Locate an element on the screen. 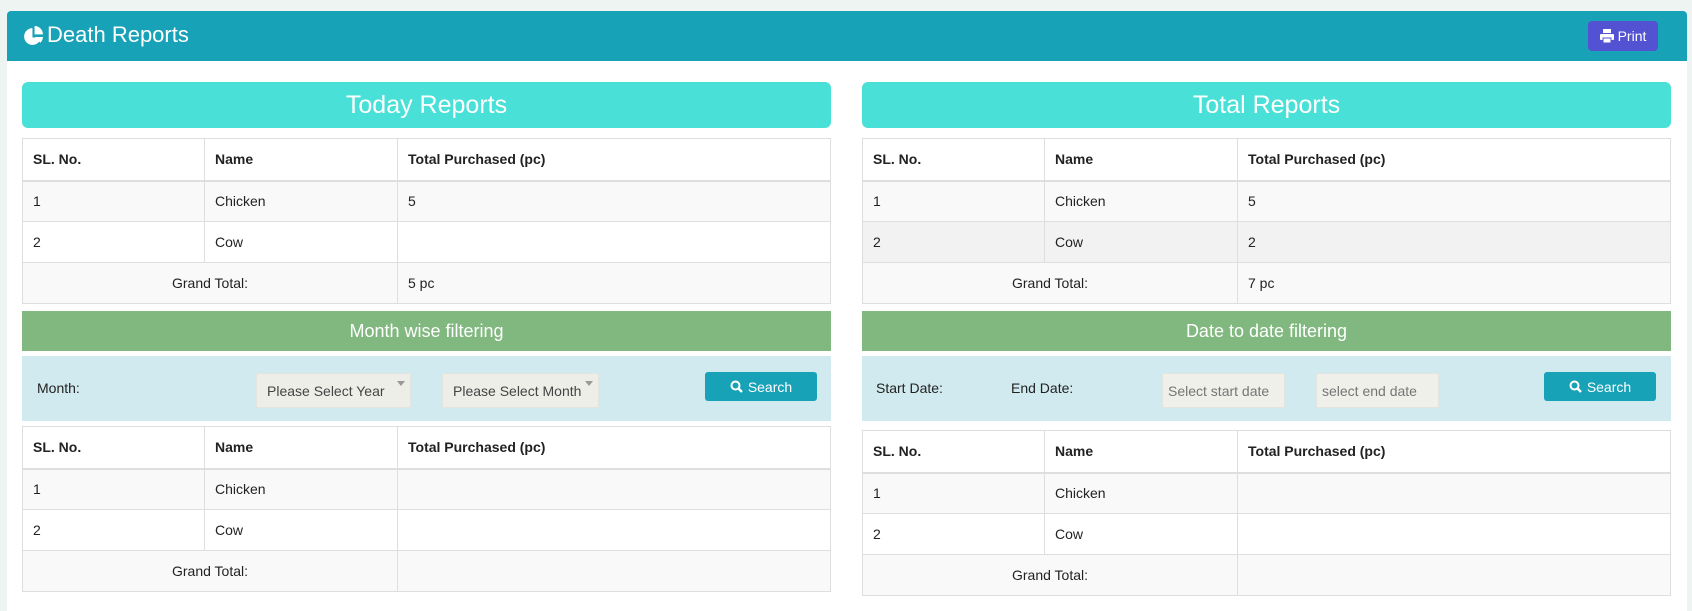 Image resolution: width=1692 pixels, height=611 pixels. grand-total-value: 7 pc is located at coordinates (1454, 283).